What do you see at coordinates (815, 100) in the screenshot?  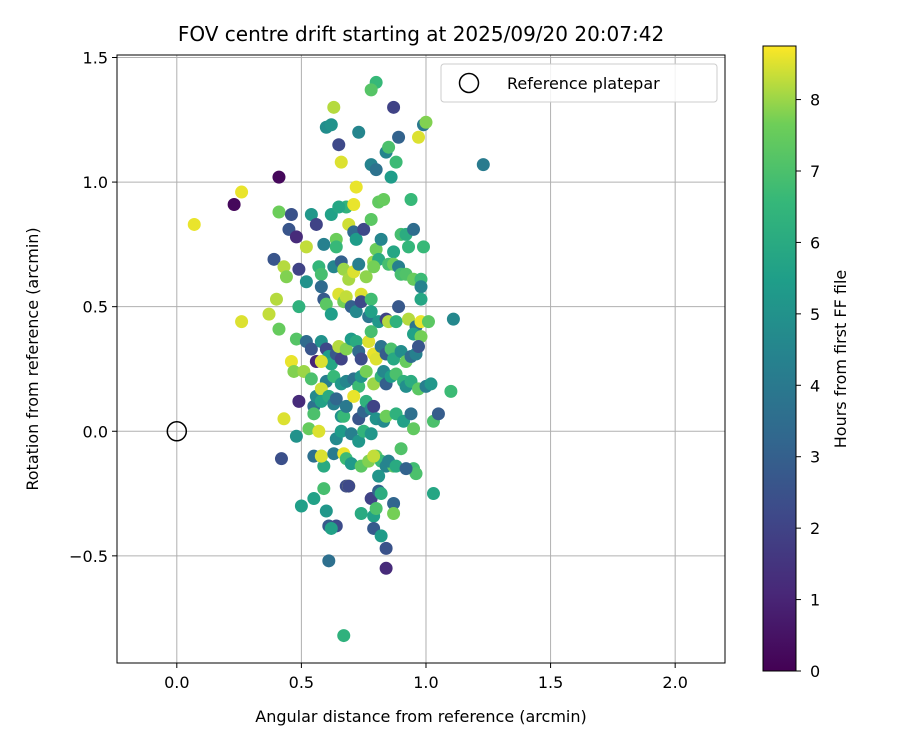 I see `colorbar-tick-label: 8` at bounding box center [815, 100].